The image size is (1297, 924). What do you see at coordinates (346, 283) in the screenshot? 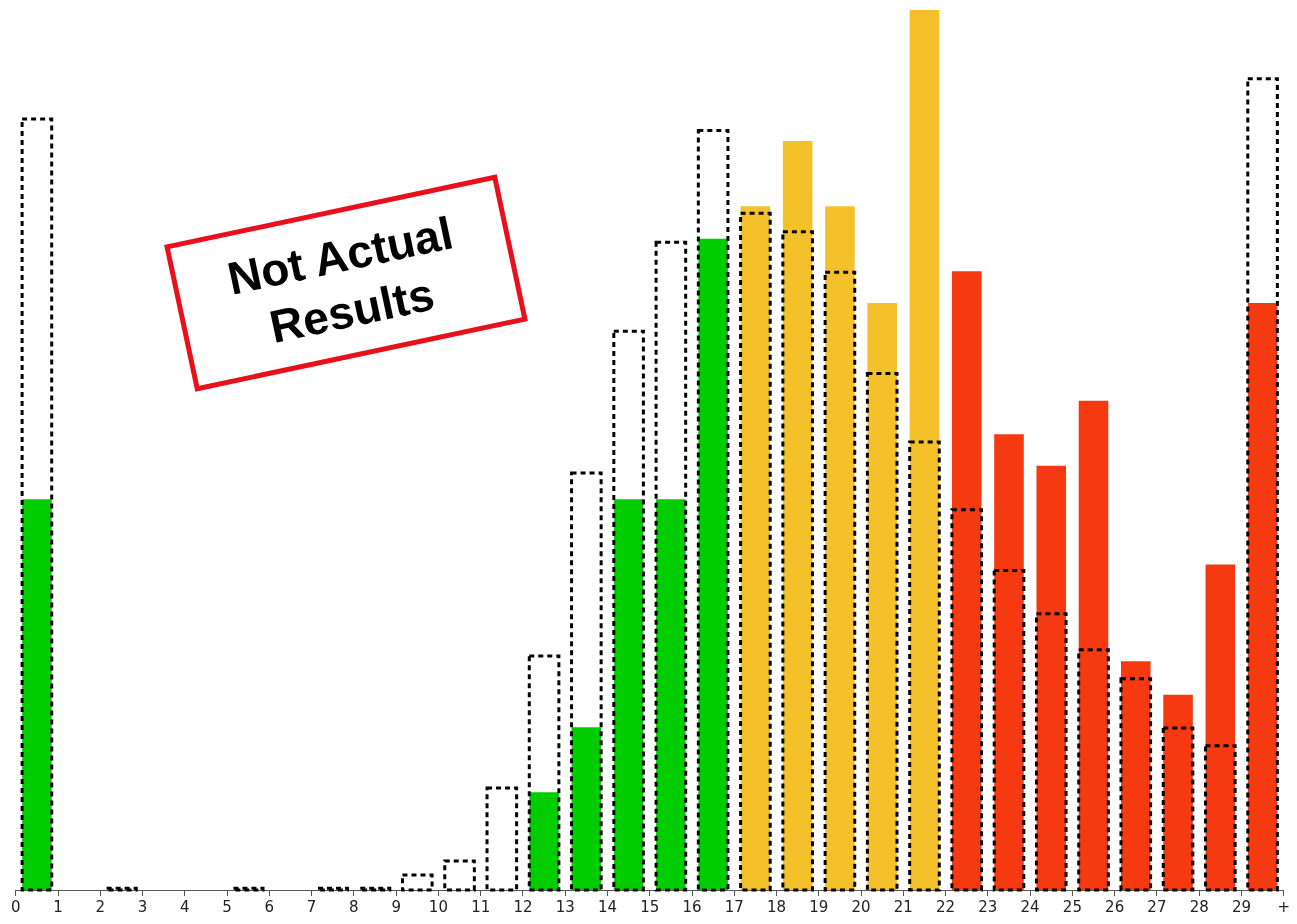
I see `annotation: Not Actual Results` at bounding box center [346, 283].